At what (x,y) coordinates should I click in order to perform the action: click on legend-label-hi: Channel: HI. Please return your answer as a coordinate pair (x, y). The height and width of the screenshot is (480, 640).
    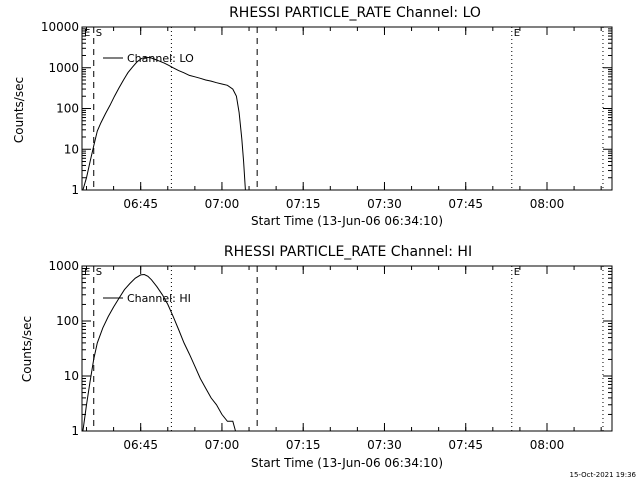
    Looking at the image, I should click on (159, 298).